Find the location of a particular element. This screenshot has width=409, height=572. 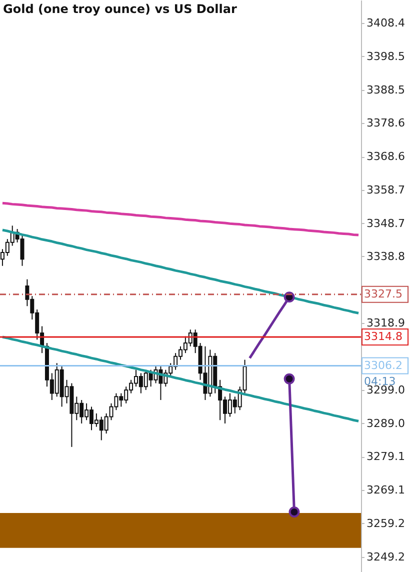

ref-line-label: 3306.2 is located at coordinates (383, 365).